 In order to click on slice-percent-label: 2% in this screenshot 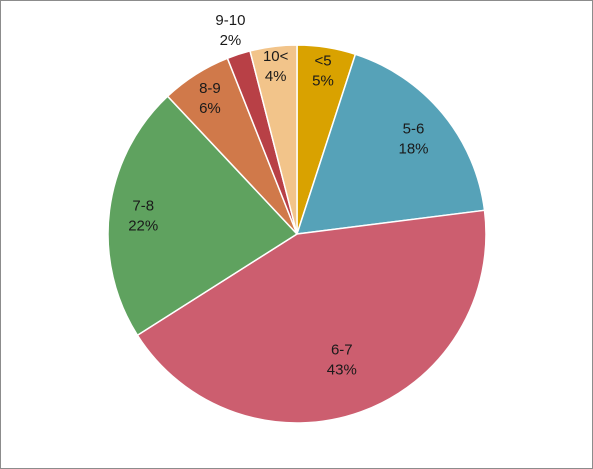, I will do `click(231, 40)`.